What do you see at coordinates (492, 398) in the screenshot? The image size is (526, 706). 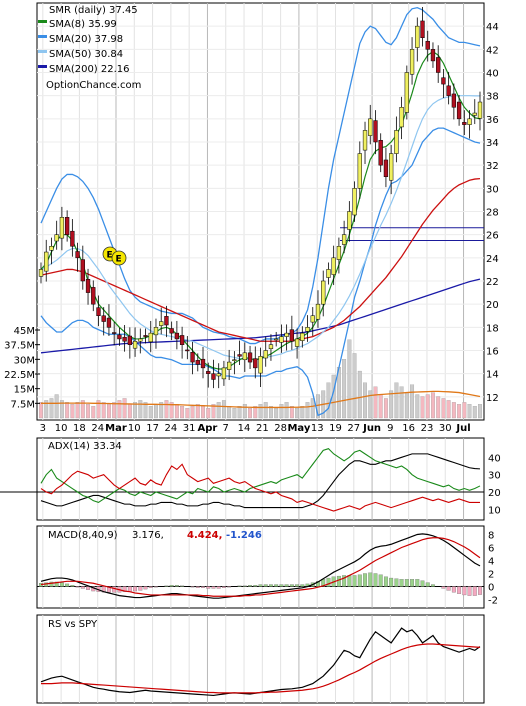 I see `price-tick-label: 12` at bounding box center [492, 398].